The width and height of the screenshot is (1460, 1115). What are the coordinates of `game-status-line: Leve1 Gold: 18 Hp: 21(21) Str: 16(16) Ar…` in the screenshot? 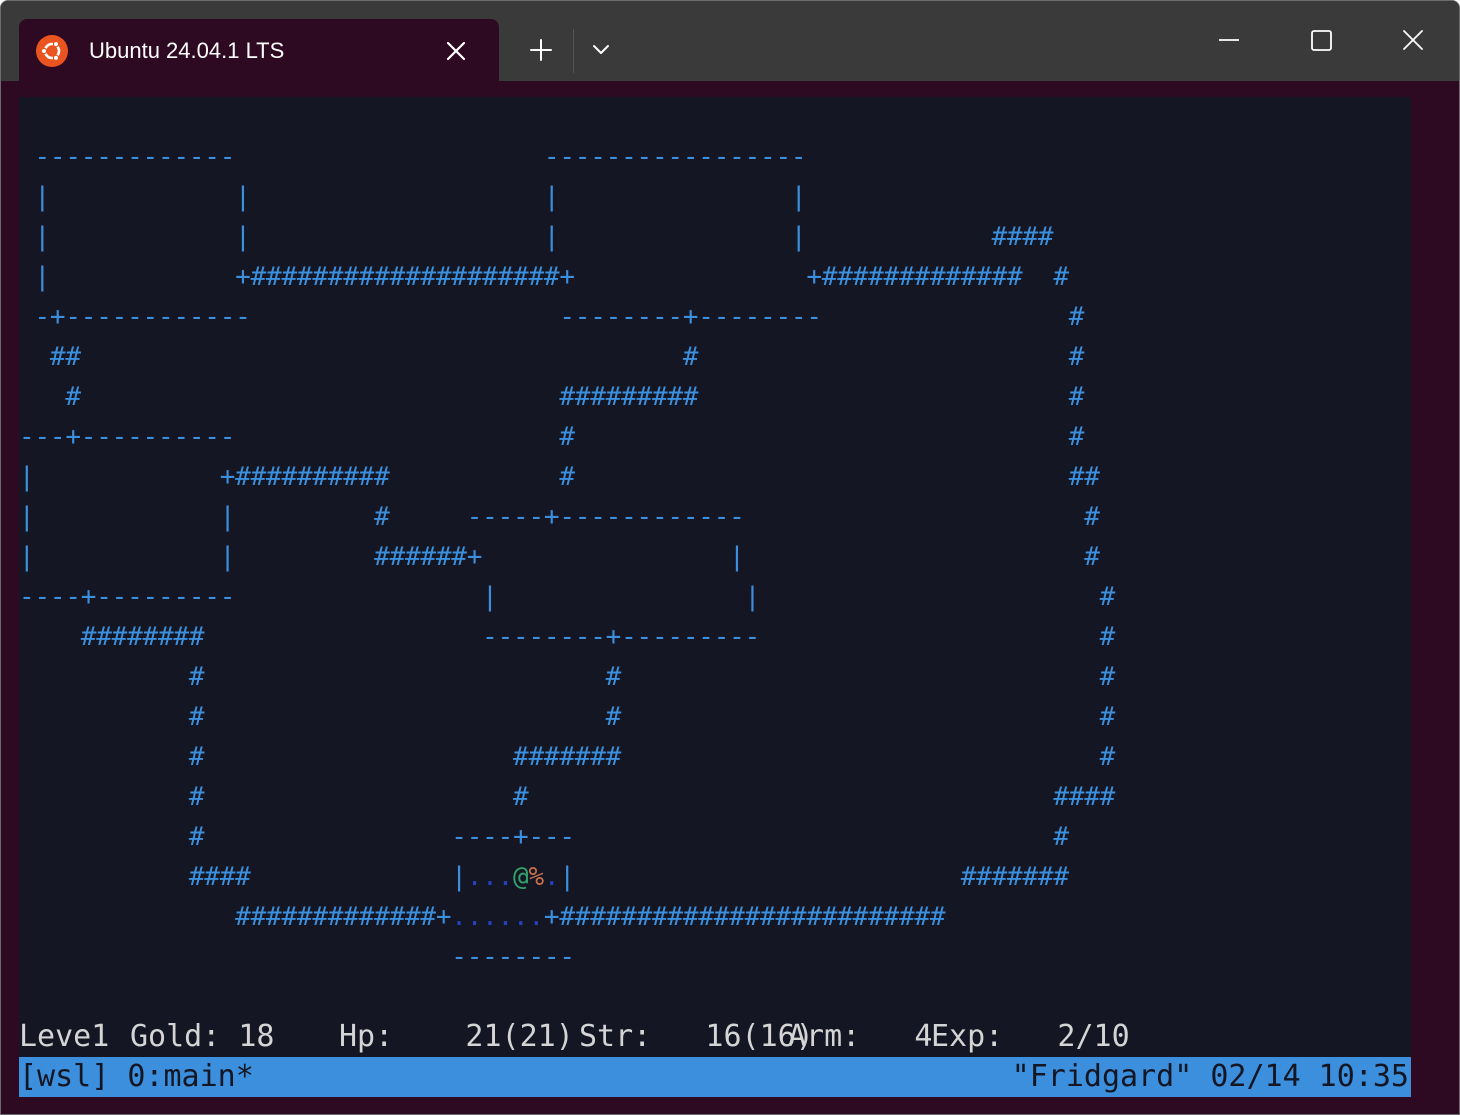 It's located at (715, 1037).